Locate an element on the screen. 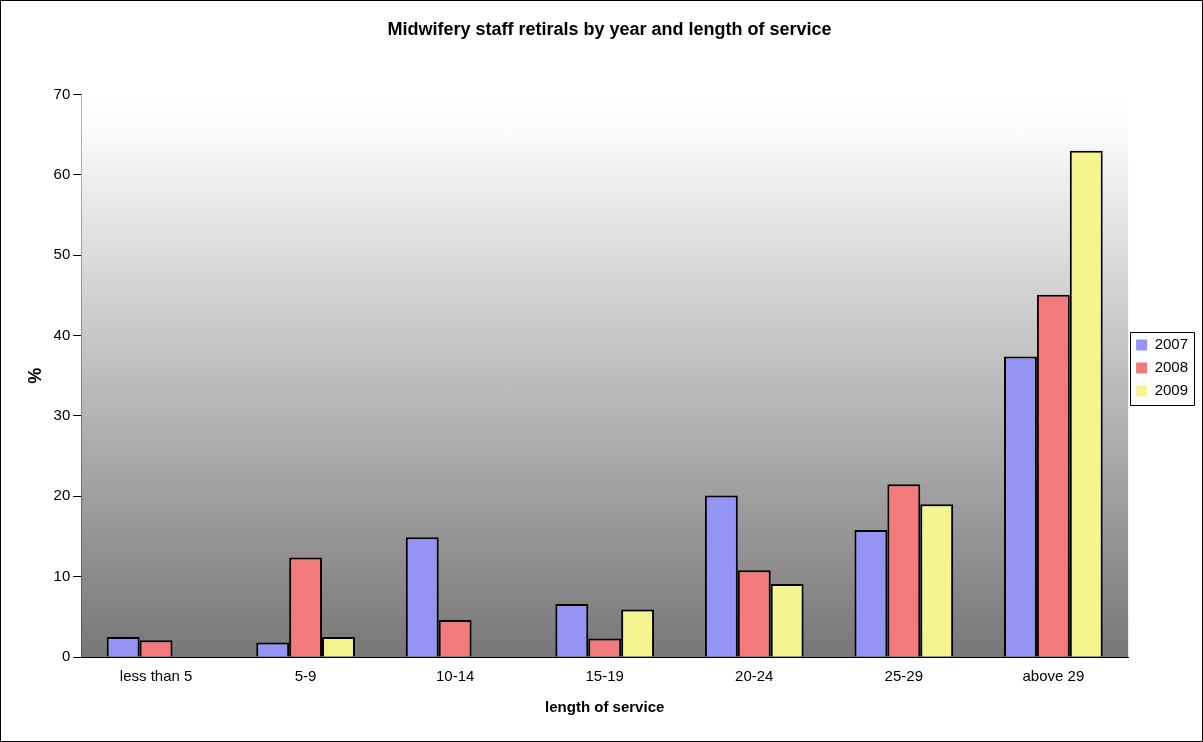  x-tick-label: 5-9 is located at coordinates (305, 676).